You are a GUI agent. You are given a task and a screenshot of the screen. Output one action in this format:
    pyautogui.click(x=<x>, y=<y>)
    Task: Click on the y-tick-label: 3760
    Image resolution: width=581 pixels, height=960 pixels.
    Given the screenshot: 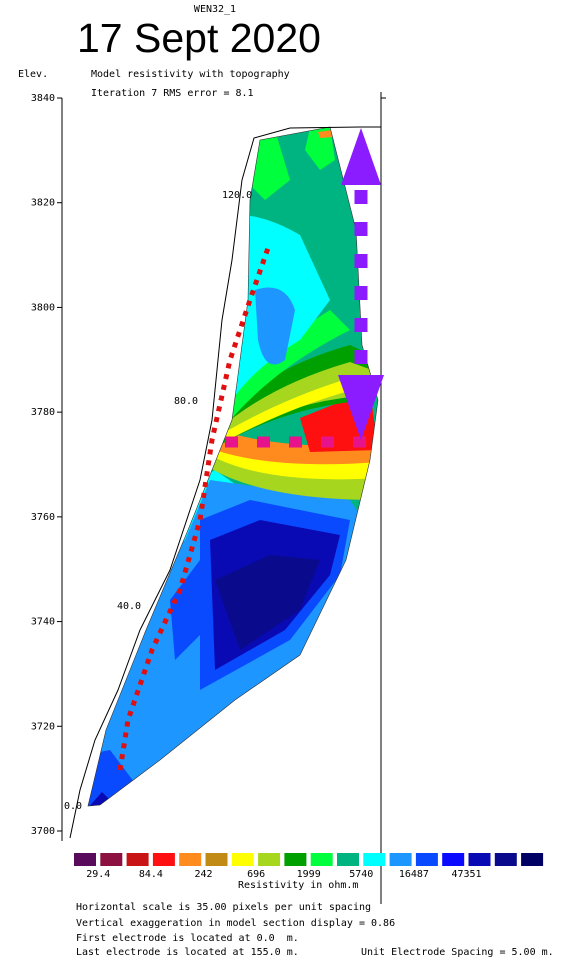 What is the action you would take?
    pyautogui.click(x=43, y=517)
    